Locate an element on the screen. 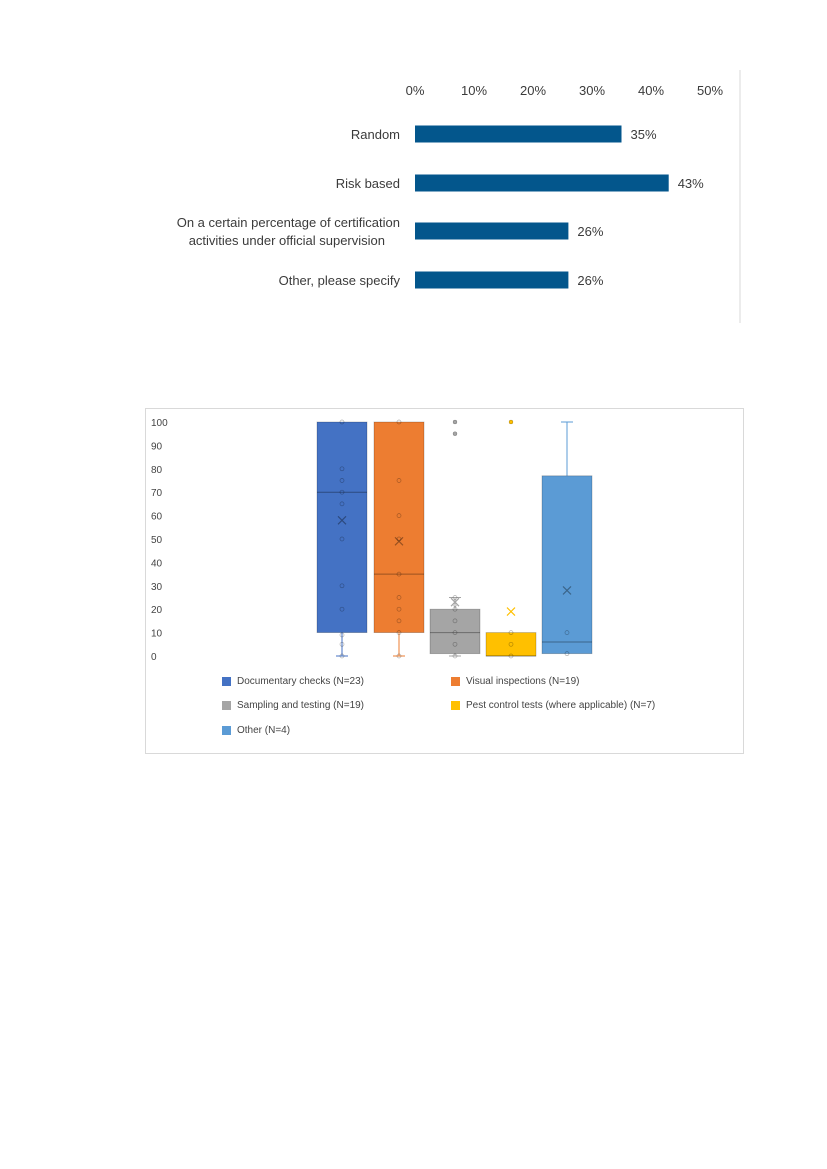  x-tick-label: 0% is located at coordinates (415, 90).